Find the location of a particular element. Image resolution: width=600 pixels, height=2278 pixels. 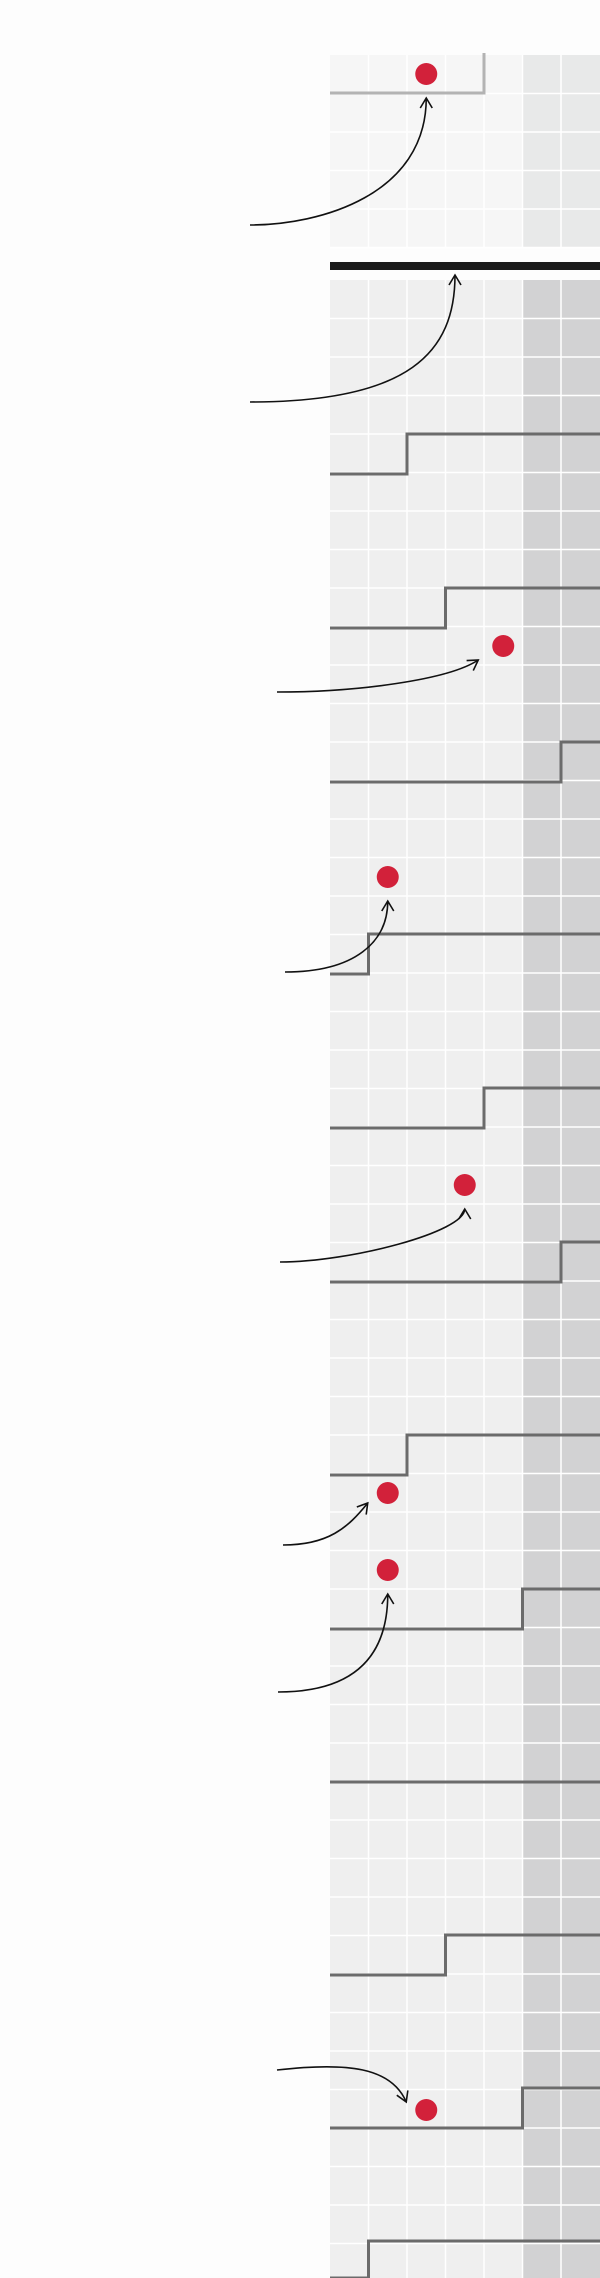

step-line-r4 is located at coordinates (465, 762).